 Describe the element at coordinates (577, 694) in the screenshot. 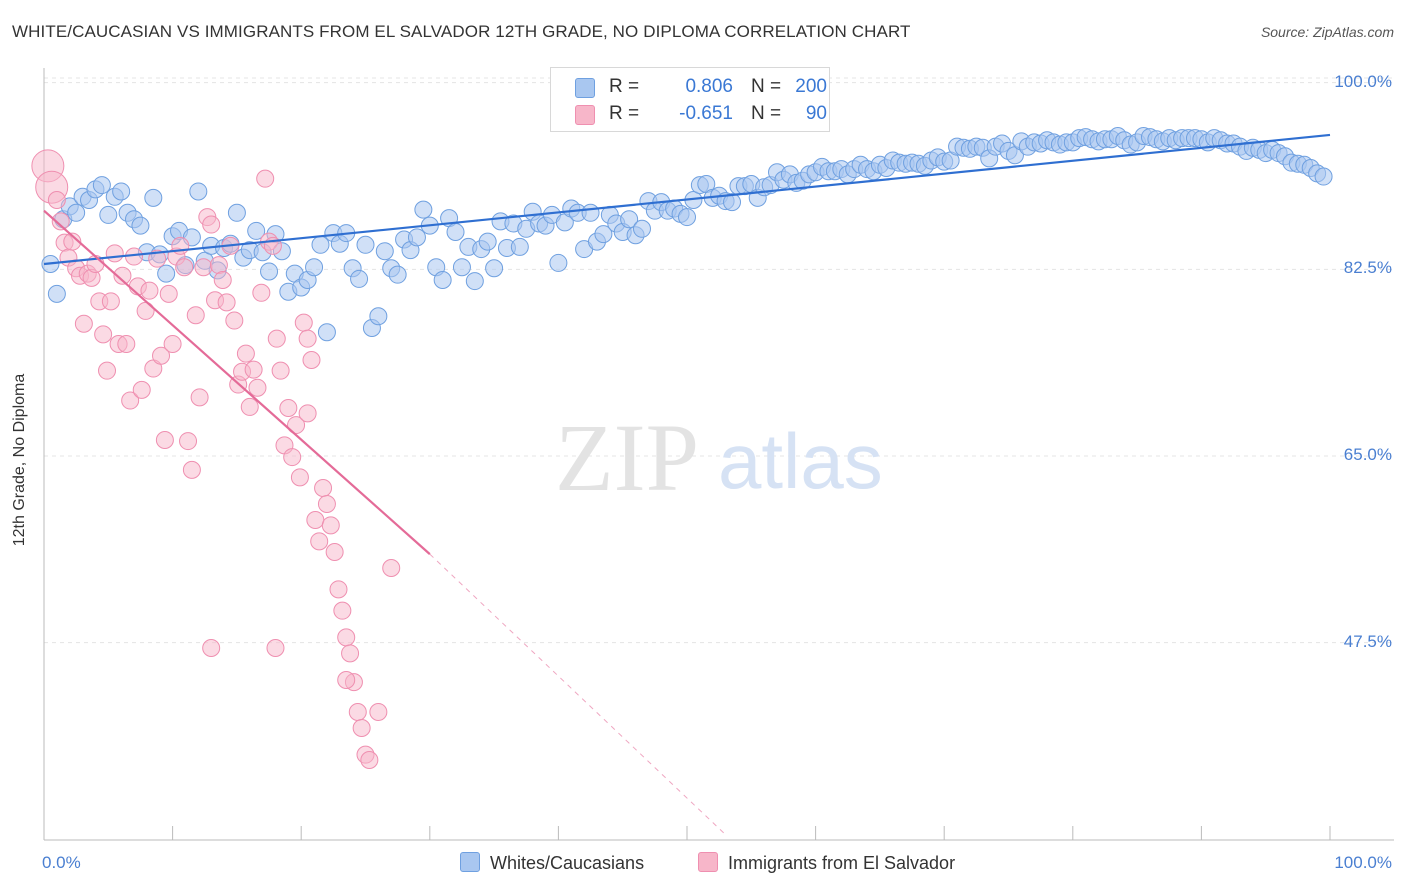

I see `el-salvador-trend-extension` at that location.